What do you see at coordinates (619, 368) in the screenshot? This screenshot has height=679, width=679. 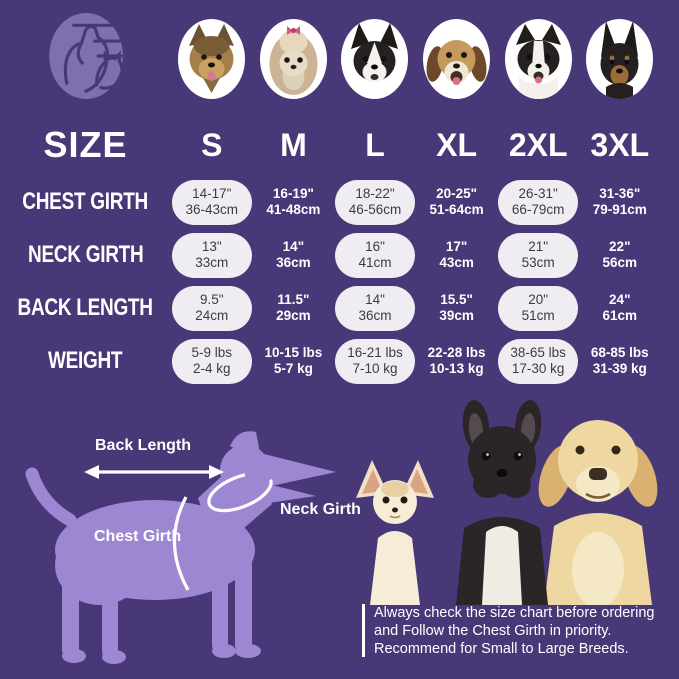 I see `weight-kg: 31-39 kg` at bounding box center [619, 368].